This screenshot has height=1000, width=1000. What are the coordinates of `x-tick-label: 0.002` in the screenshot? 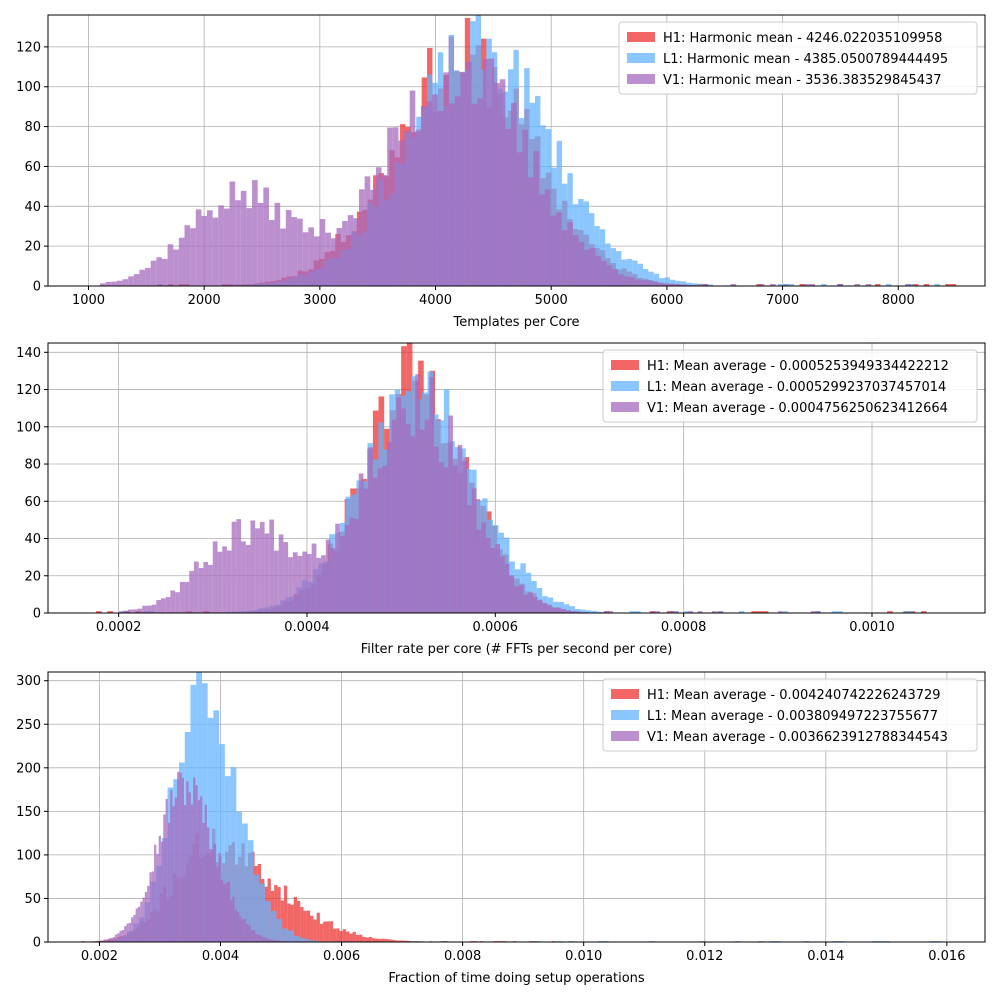 It's located at (99, 956).